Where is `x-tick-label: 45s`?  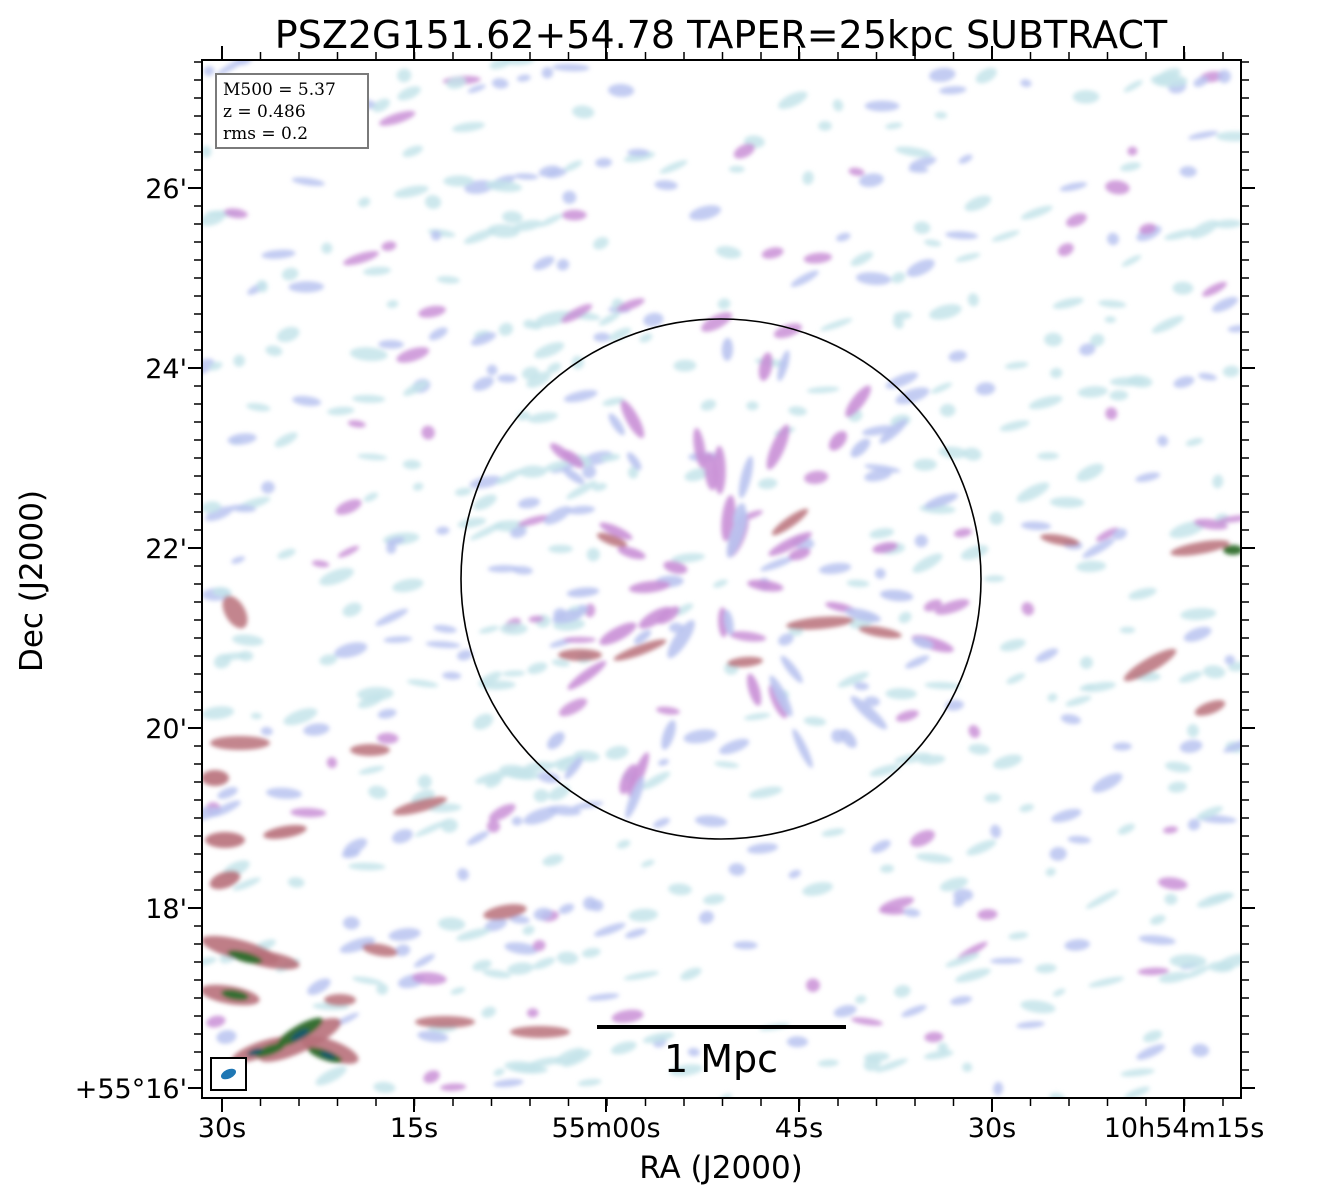
x-tick-label: 45s is located at coordinates (799, 1128).